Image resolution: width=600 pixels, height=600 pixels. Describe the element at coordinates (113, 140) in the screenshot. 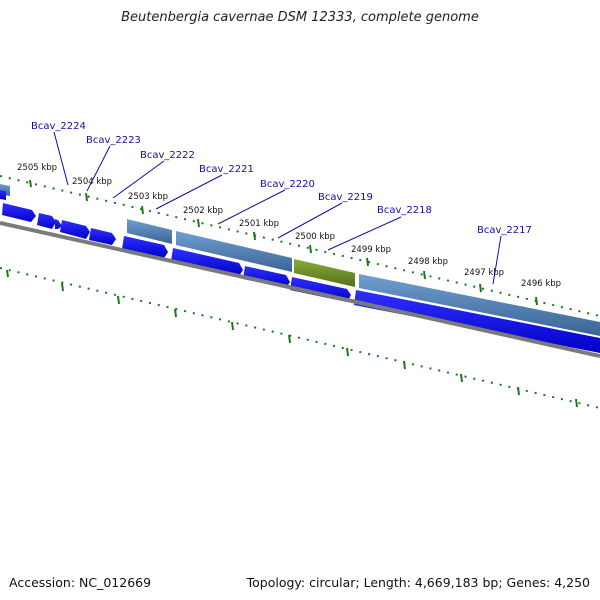

I see `gene-label-bcav-2223: Bcav_2223` at that location.